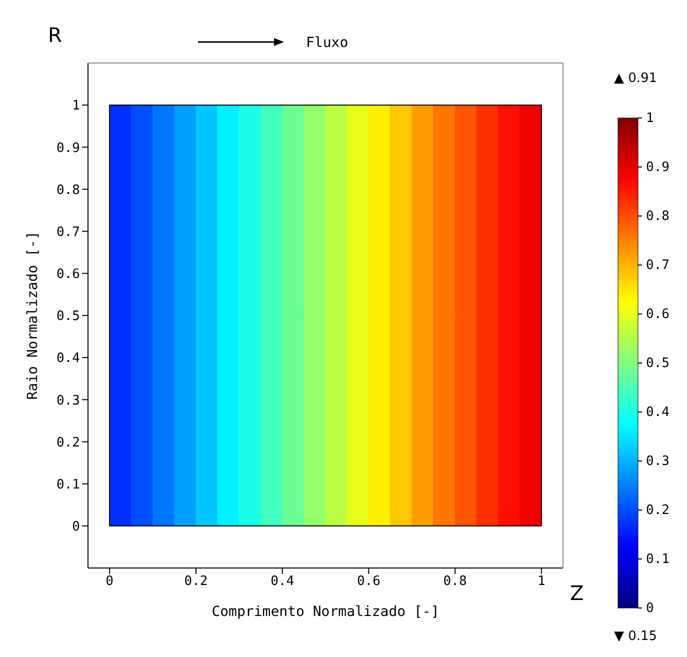 This screenshot has height=657, width=687. I want to click on color-bar-label: 0.5, so click(658, 363).